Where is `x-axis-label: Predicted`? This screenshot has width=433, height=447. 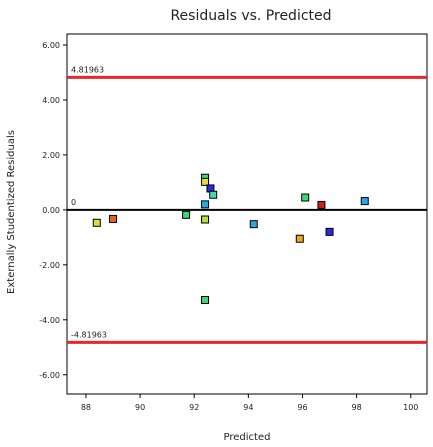
x-axis-label: Predicted is located at coordinates (247, 437).